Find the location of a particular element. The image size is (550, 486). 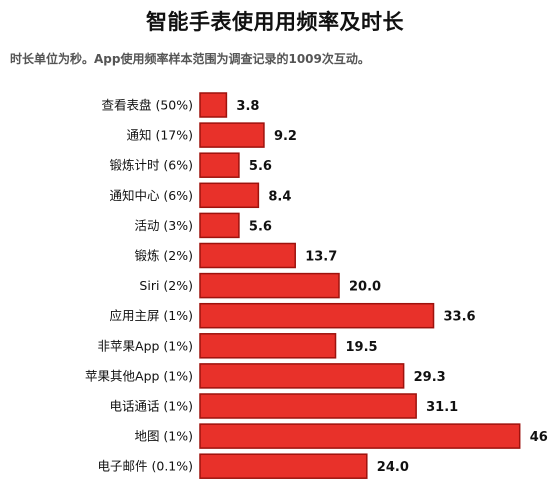

category-label: 非苹果App (1%) is located at coordinates (145, 345).